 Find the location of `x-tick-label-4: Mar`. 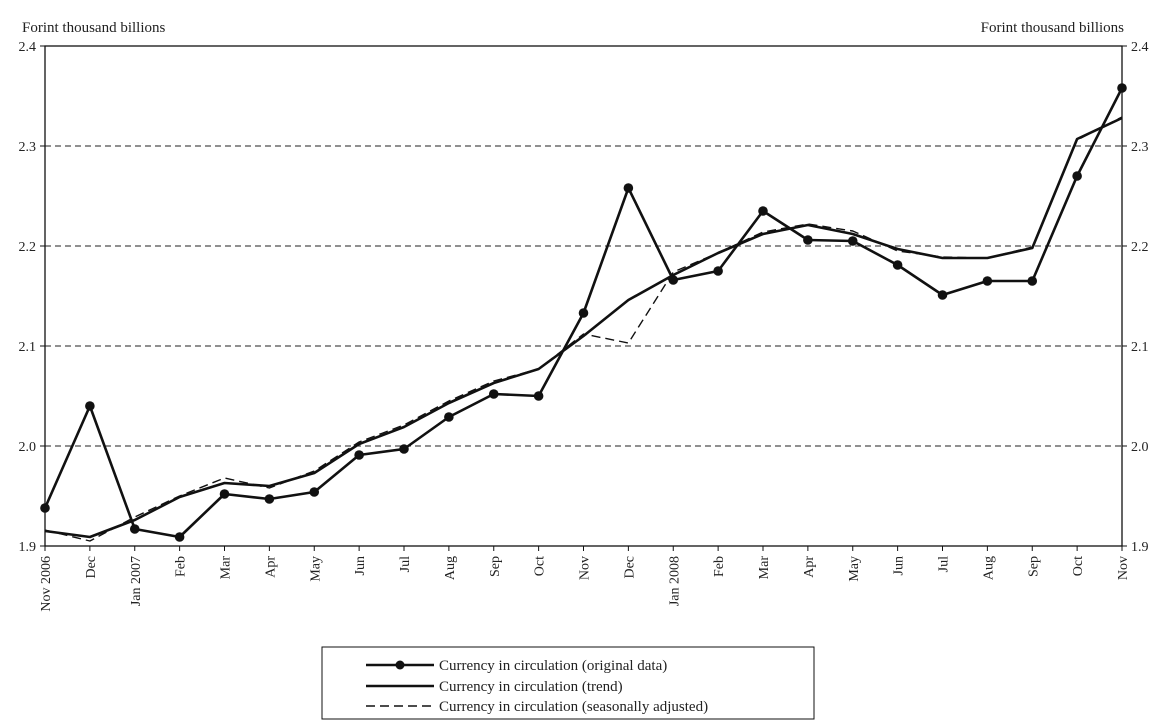

x-tick-label-4: Mar is located at coordinates (226, 568).